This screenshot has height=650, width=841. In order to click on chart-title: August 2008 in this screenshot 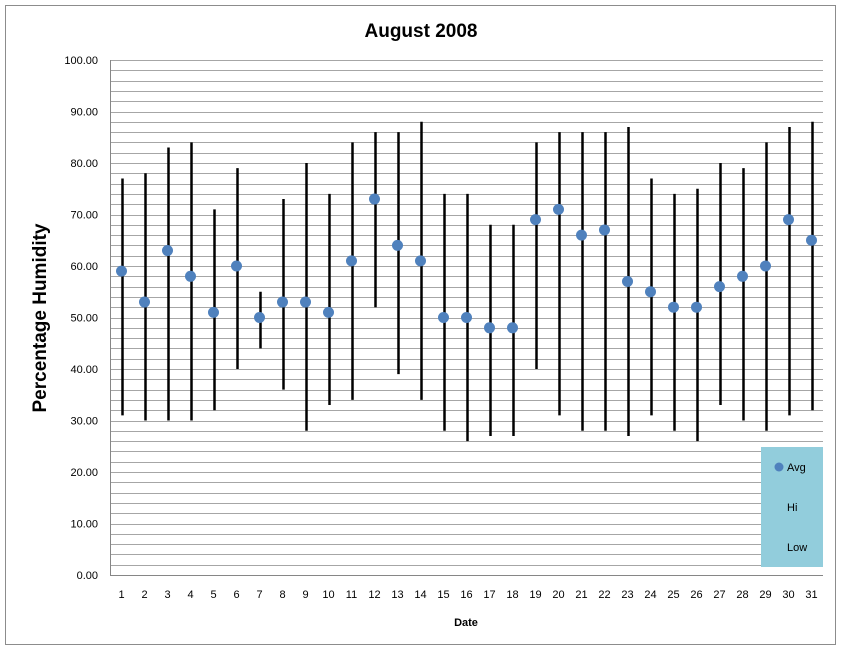, I will do `click(421, 31)`.